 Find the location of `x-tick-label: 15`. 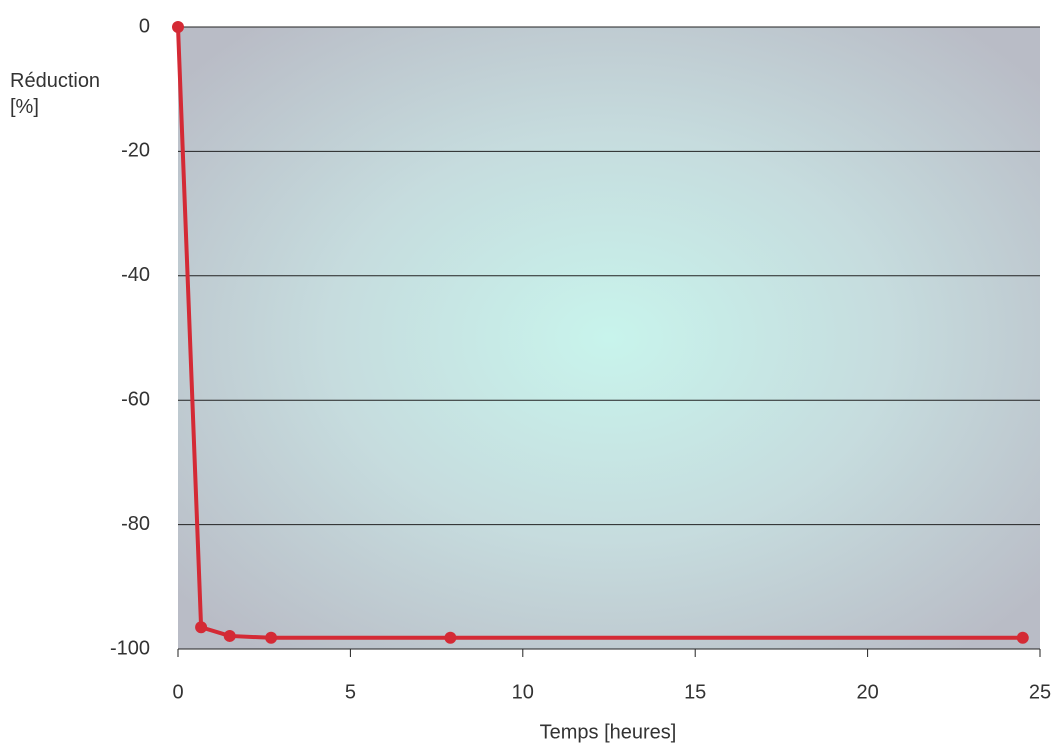

x-tick-label: 15 is located at coordinates (695, 692).